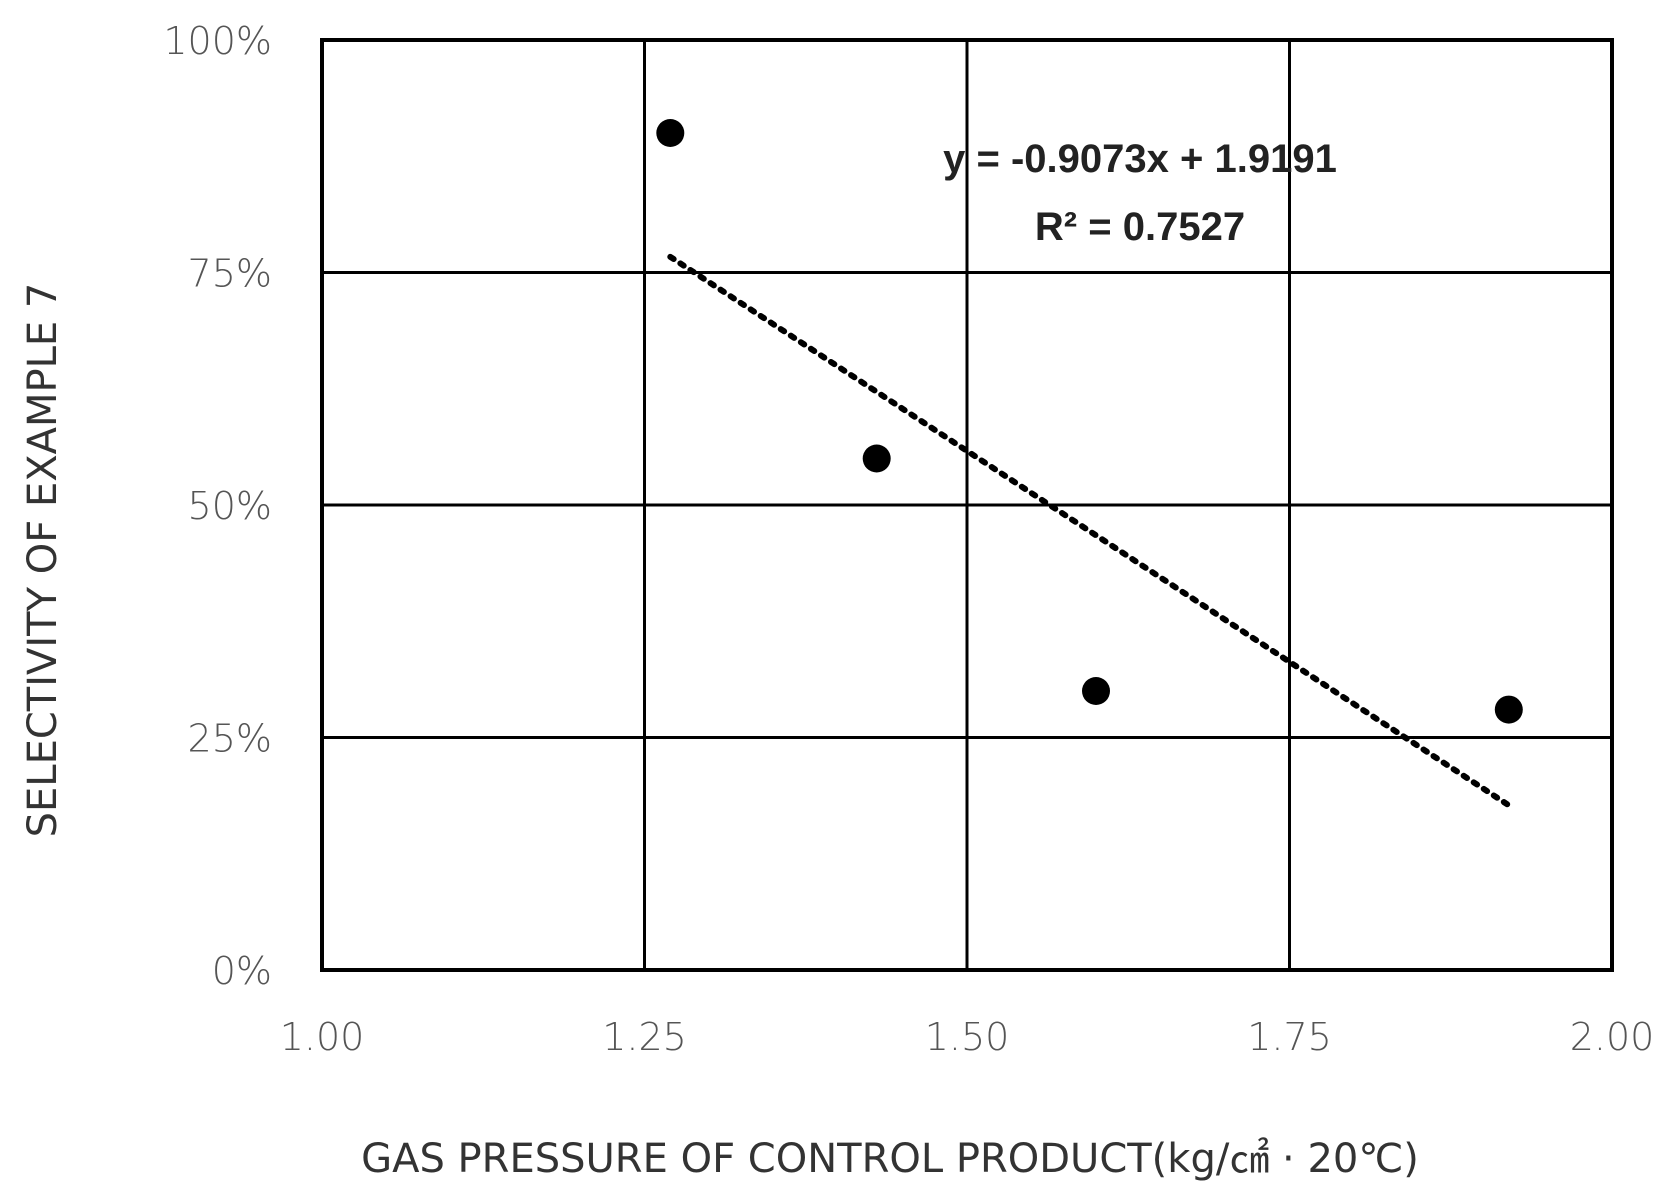 This screenshot has width=1675, height=1201. Describe the element at coordinates (644, 1037) in the screenshot. I see `x-tick-label: 1.25` at that location.